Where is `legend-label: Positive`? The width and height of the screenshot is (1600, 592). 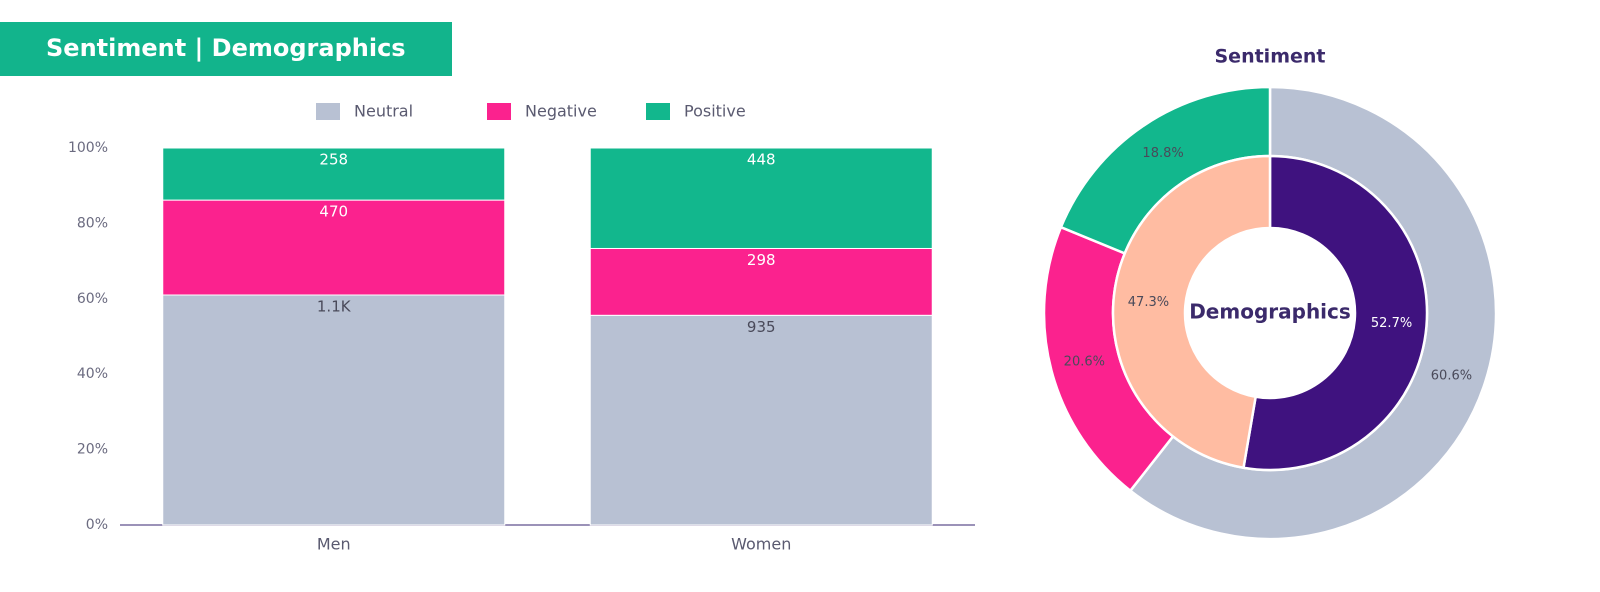
legend-label: Positive is located at coordinates (715, 111).